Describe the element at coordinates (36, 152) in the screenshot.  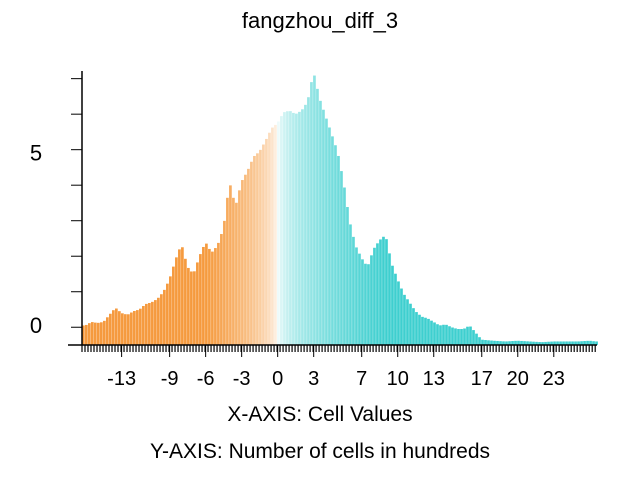
I see `y-tick-label: 5` at that location.